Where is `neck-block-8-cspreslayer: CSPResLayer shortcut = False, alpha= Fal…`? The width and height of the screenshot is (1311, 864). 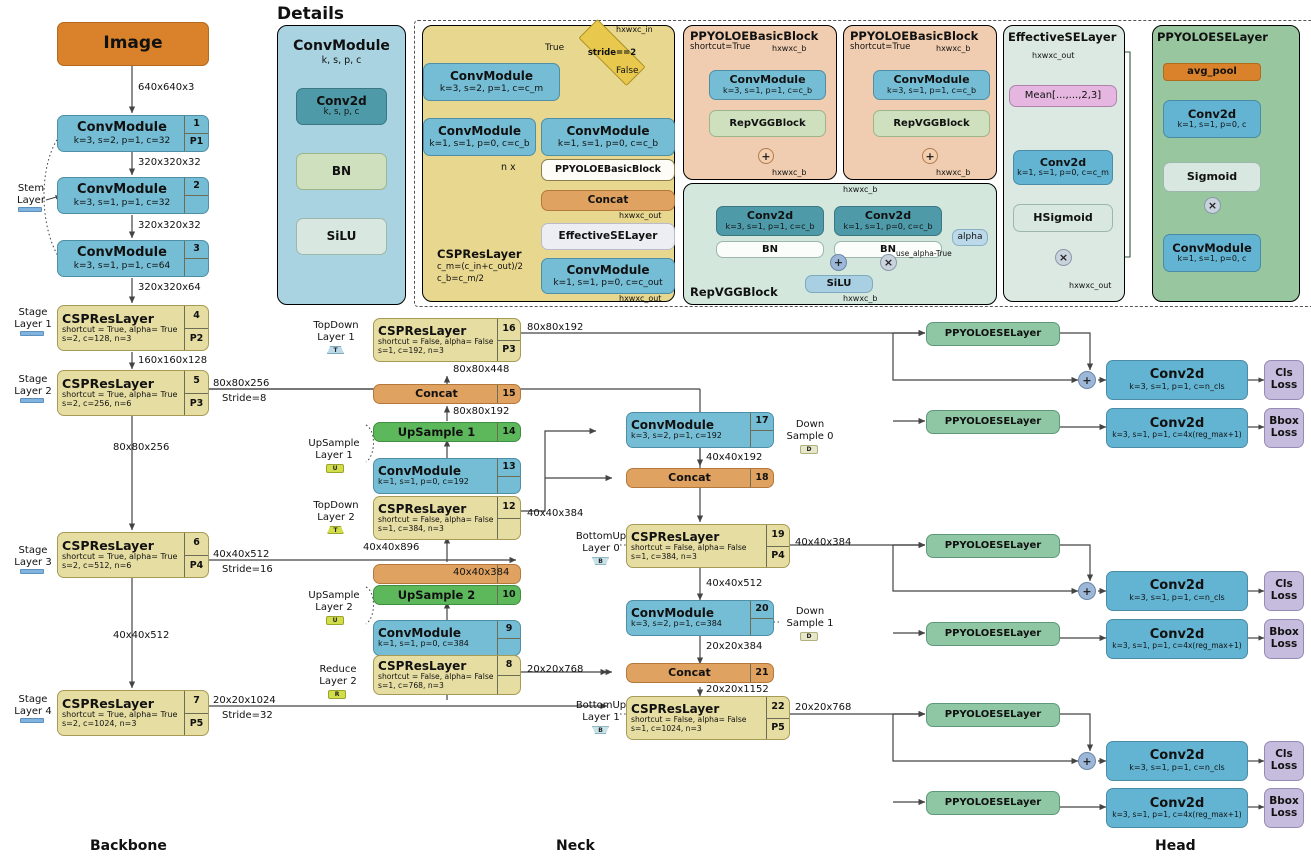
neck-block-8-cspreslayer: CSPResLayer shortcut = False, alpha= Fal… is located at coordinates (447, 675).